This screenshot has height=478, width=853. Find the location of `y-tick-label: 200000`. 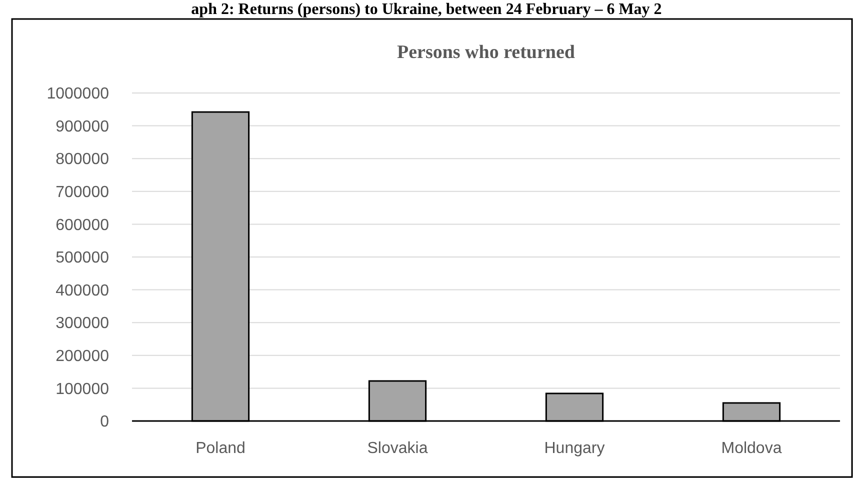

y-tick-label: 200000 is located at coordinates (83, 356).